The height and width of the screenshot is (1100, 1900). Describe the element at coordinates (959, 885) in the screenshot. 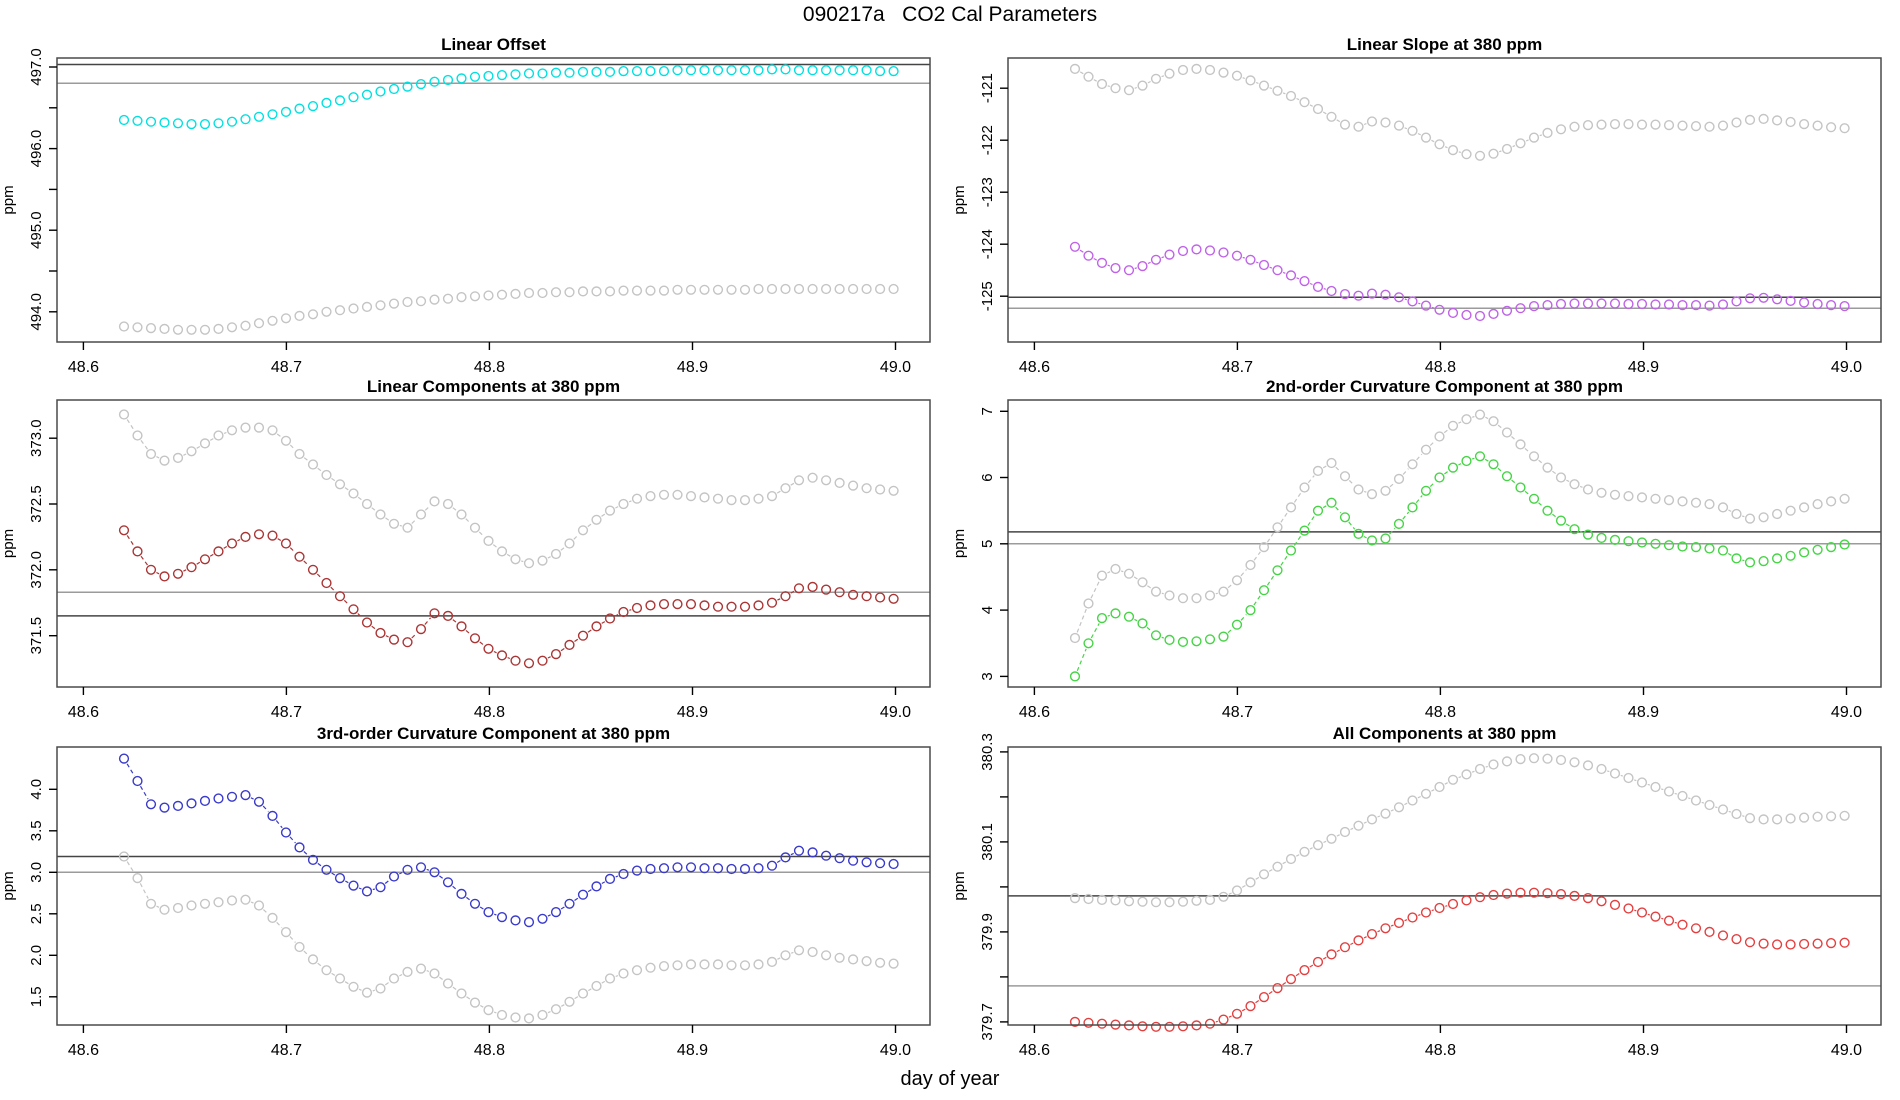

I see `y-axis-title: ppm` at that location.